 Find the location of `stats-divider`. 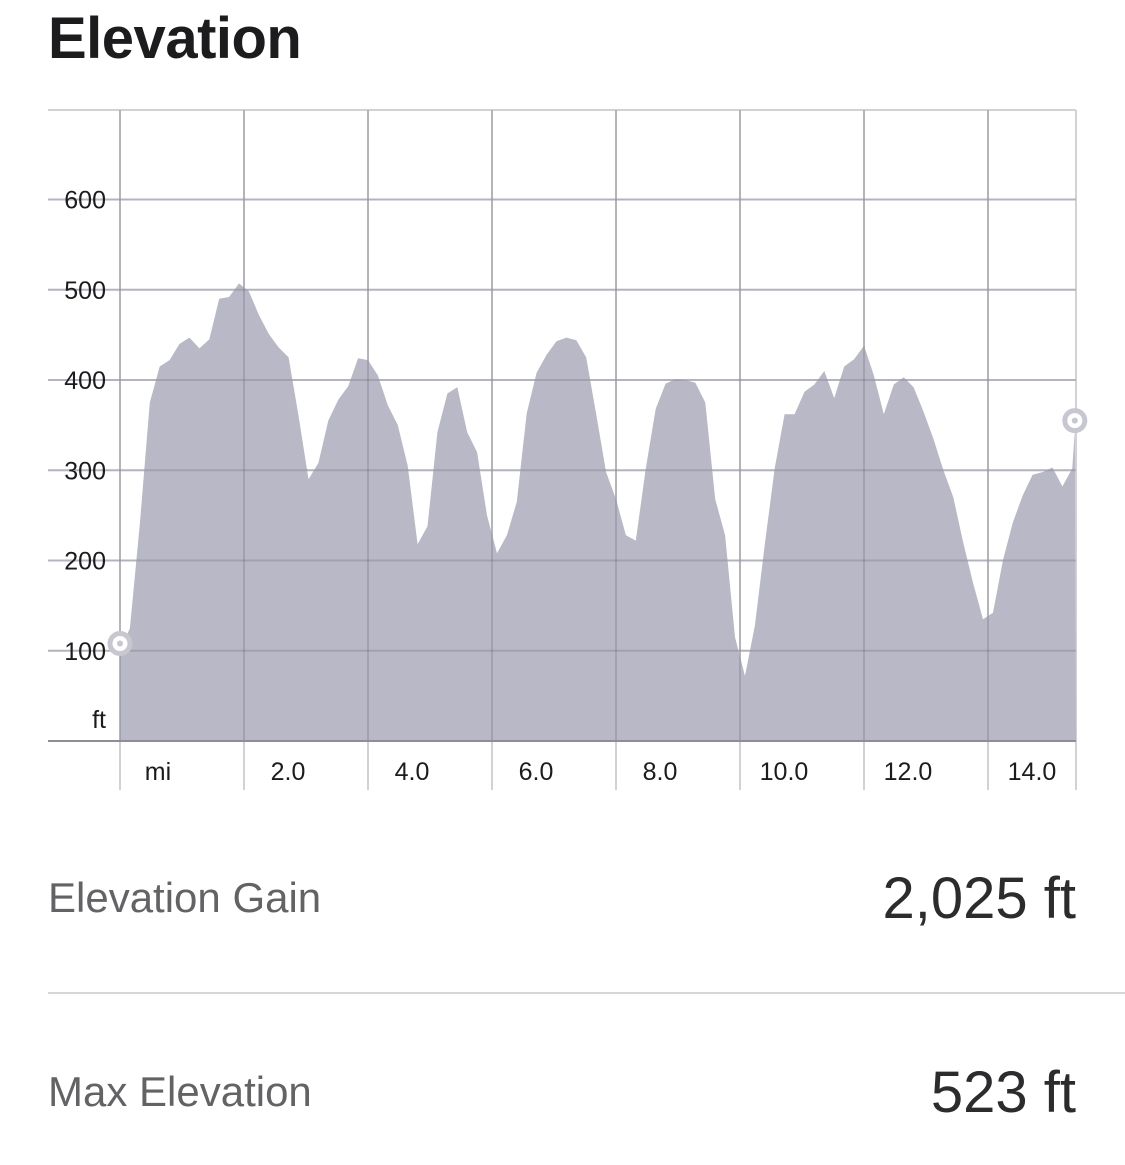

stats-divider is located at coordinates (586, 993).